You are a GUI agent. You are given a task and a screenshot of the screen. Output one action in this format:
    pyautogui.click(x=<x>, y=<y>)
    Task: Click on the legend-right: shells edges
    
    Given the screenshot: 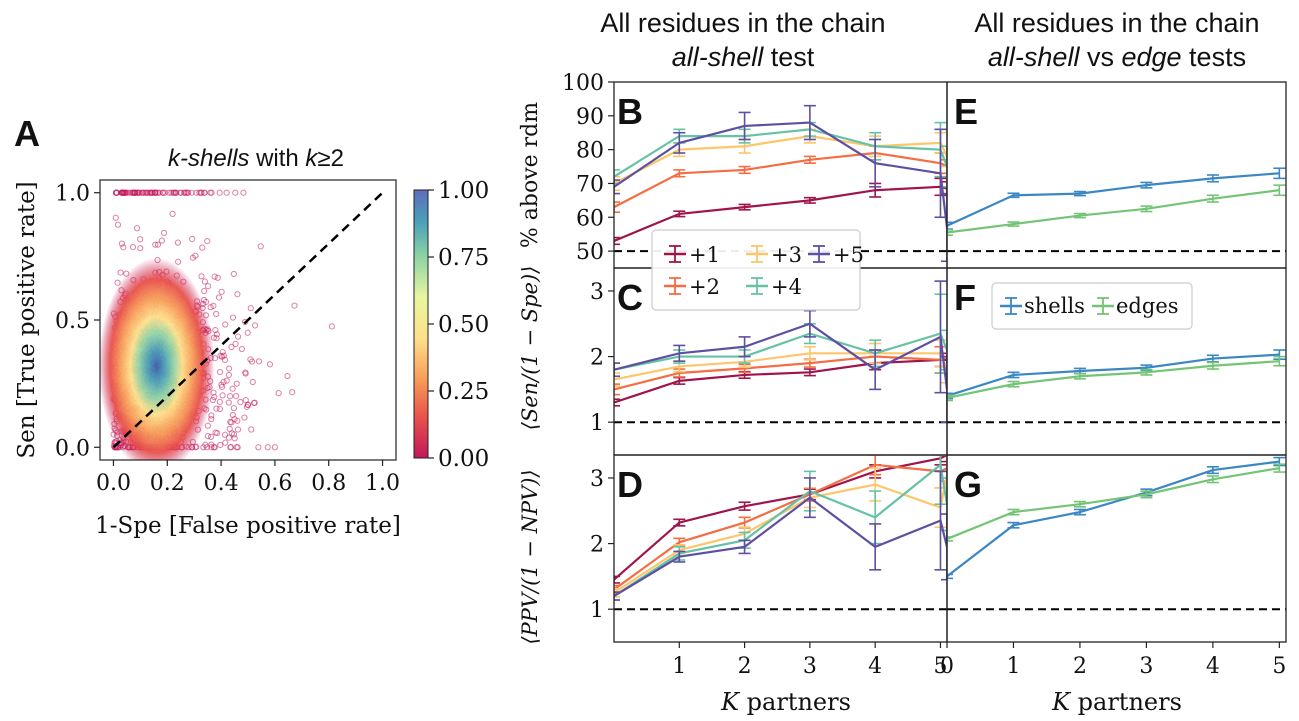 What is the action you would take?
    pyautogui.click(x=1092, y=306)
    